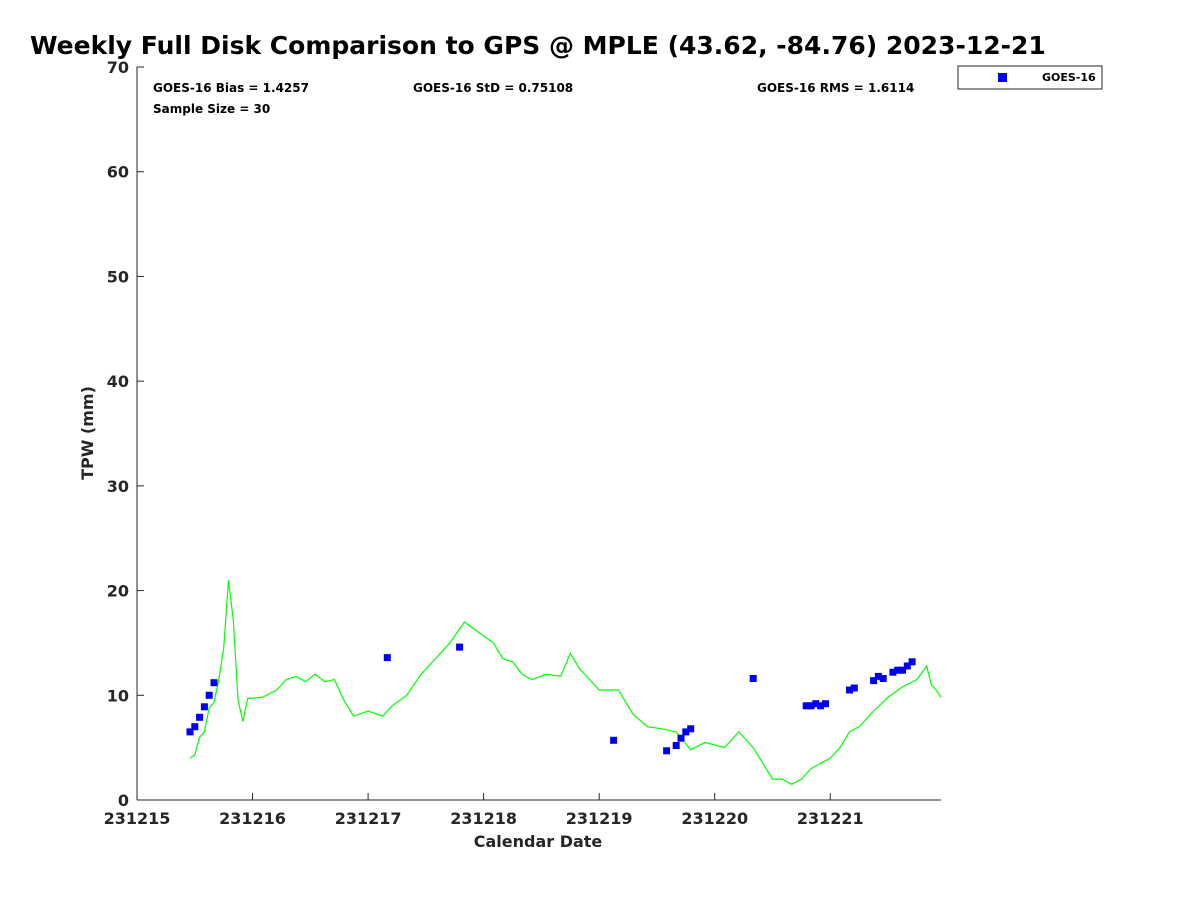 The image size is (1200, 900). Describe the element at coordinates (252, 818) in the screenshot. I see `x-tick-label: 231216` at that location.